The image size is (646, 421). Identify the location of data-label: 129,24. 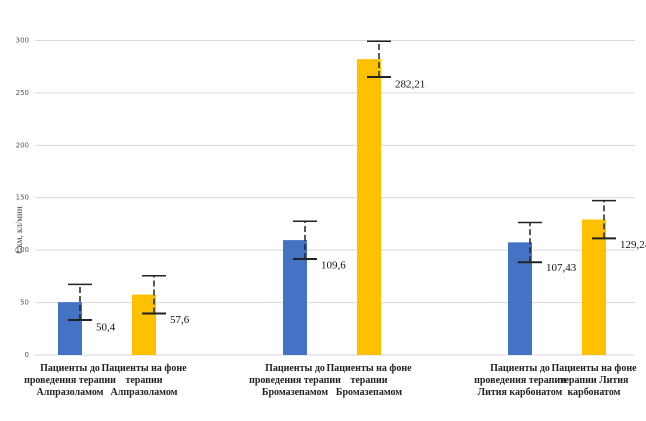
(633, 245).